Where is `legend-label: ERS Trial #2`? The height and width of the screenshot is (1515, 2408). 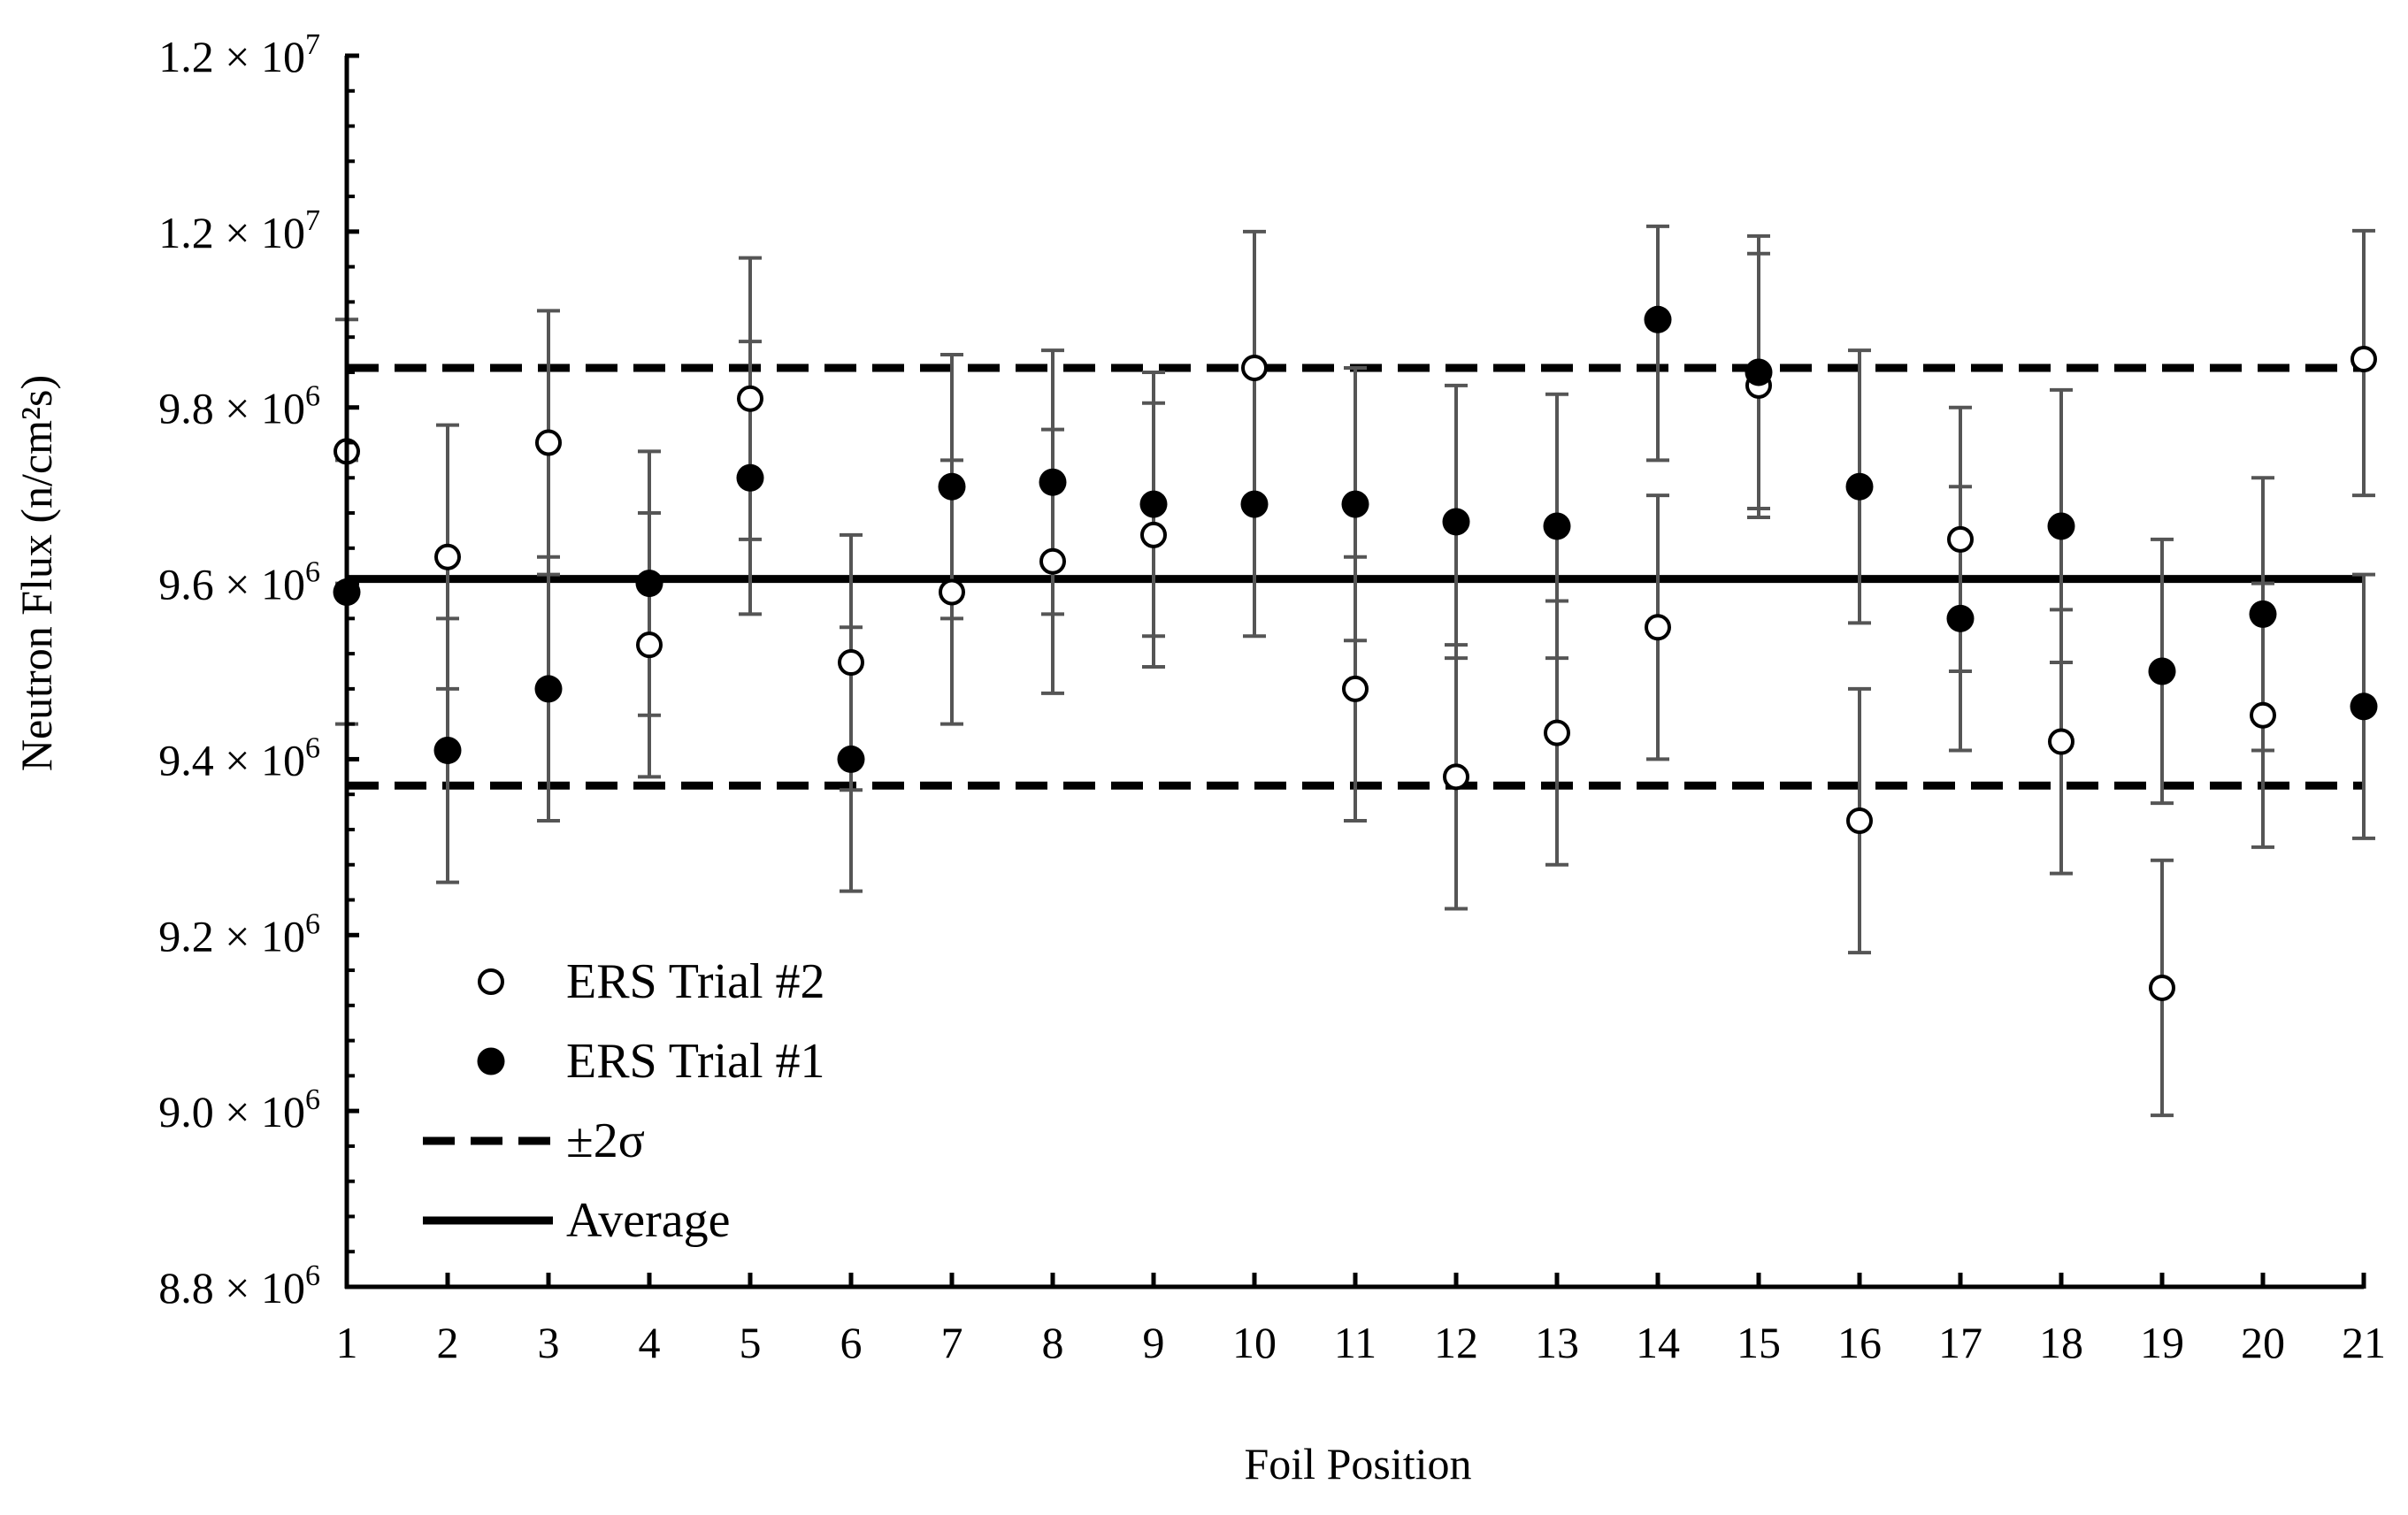 legend-label: ERS Trial #2 is located at coordinates (695, 981).